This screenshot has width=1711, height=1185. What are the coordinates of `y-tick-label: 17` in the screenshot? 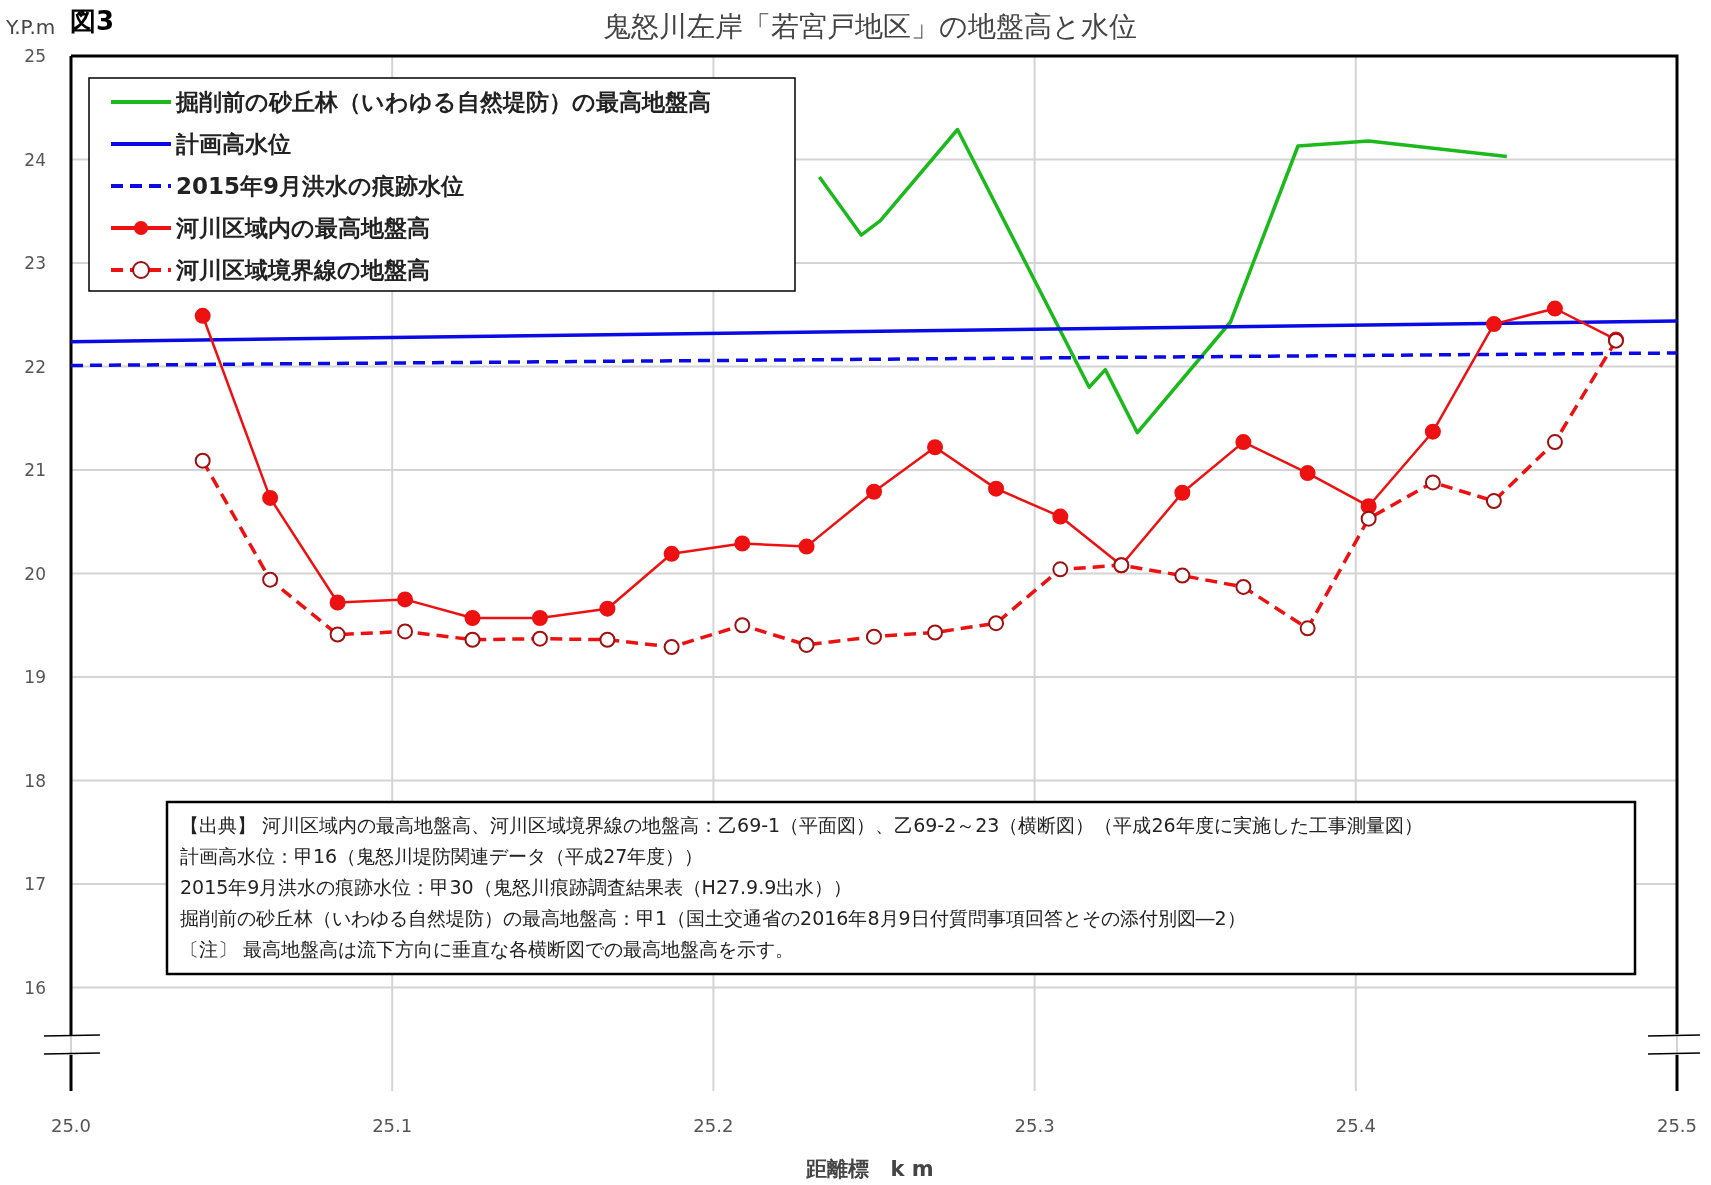 It's located at (35, 884).